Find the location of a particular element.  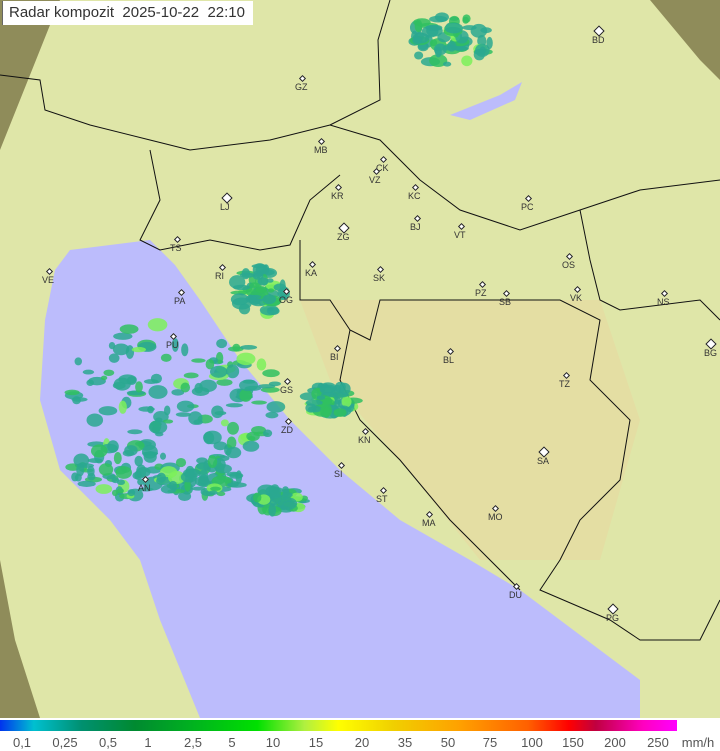

city-label: SB is located at coordinates (505, 302).